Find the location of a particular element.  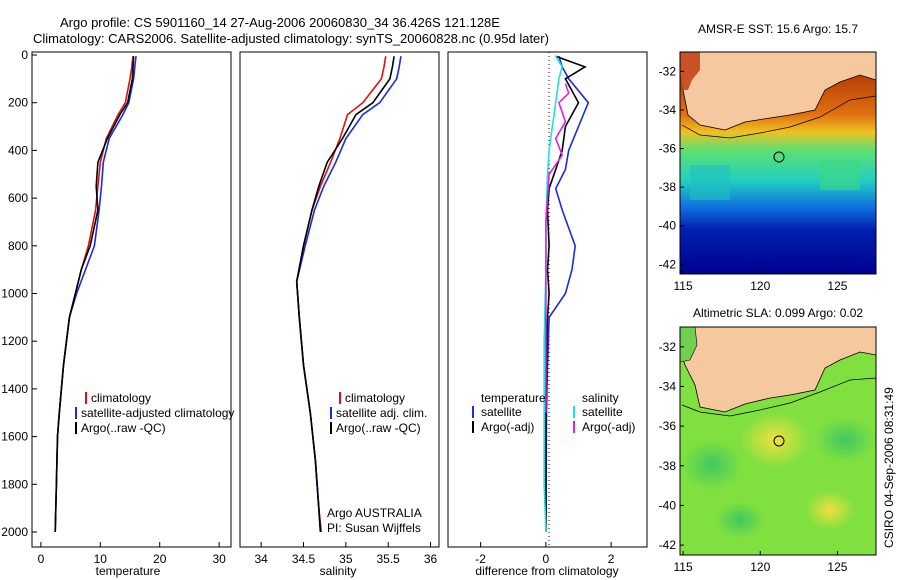

principal-investigator-note: PI: Susan Wijffels is located at coordinates (374, 528).